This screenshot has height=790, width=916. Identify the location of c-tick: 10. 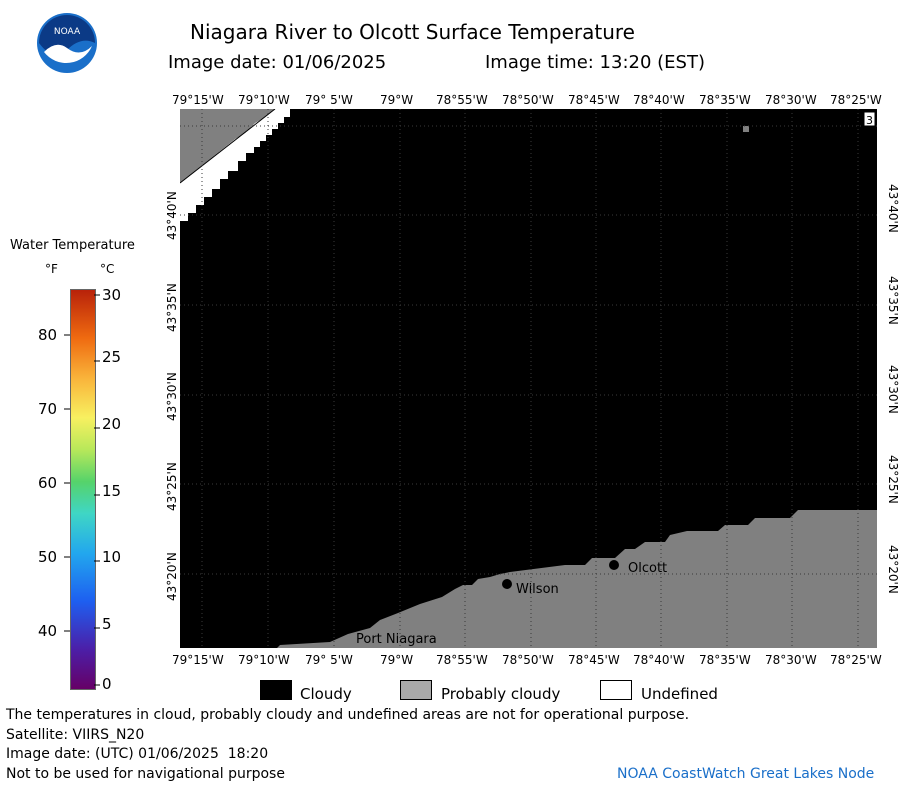
(112, 557).